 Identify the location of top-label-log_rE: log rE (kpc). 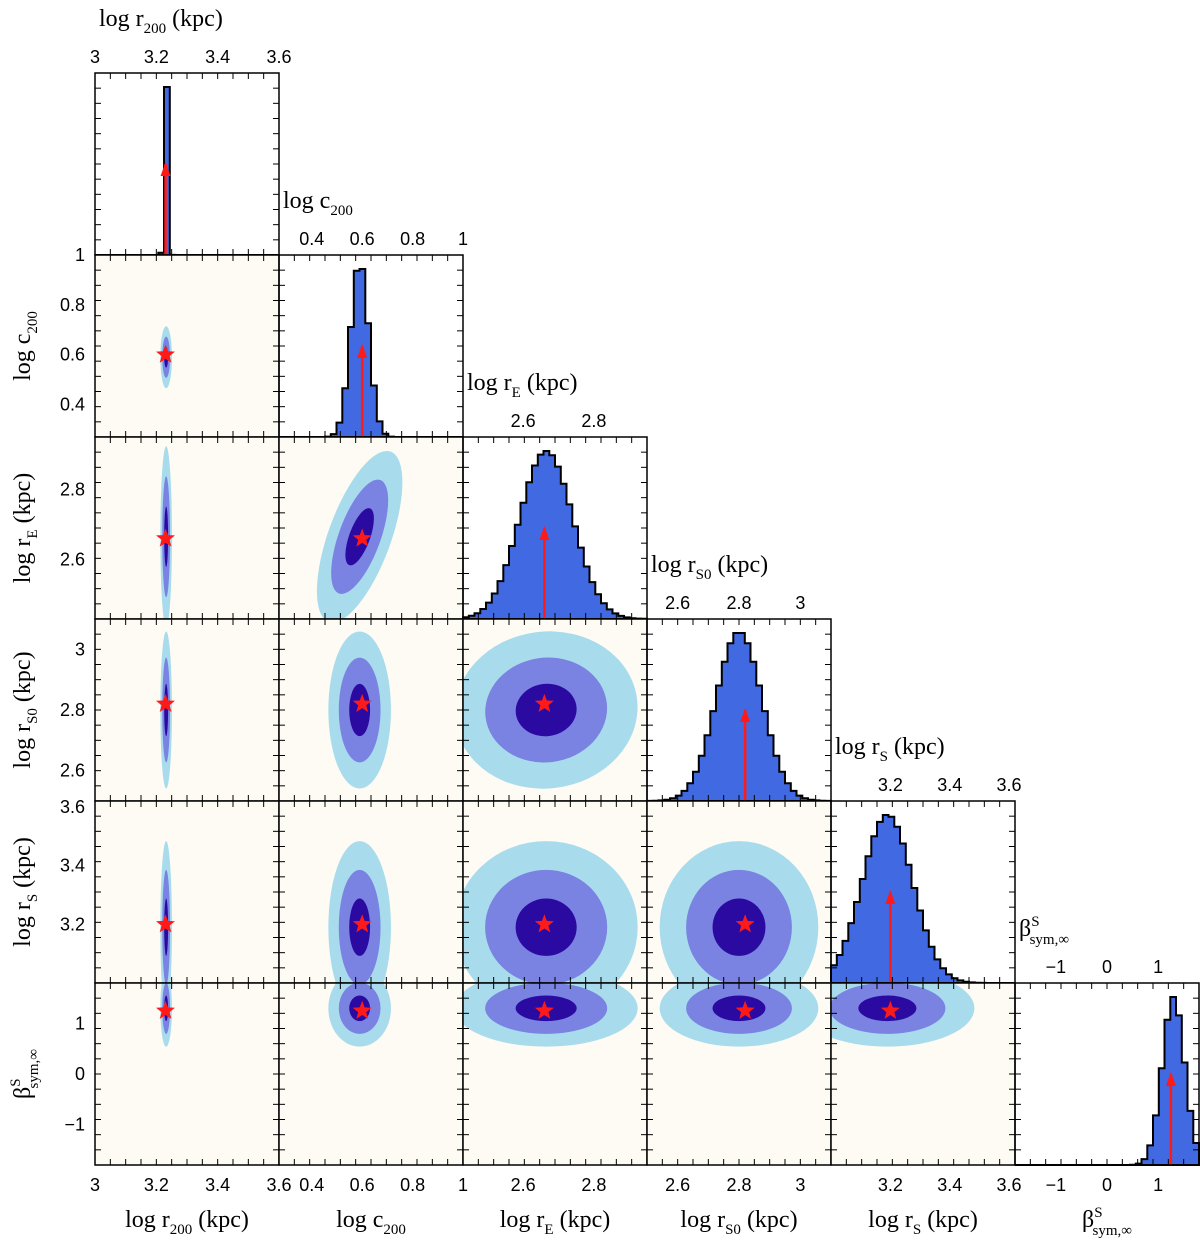
(522, 385).